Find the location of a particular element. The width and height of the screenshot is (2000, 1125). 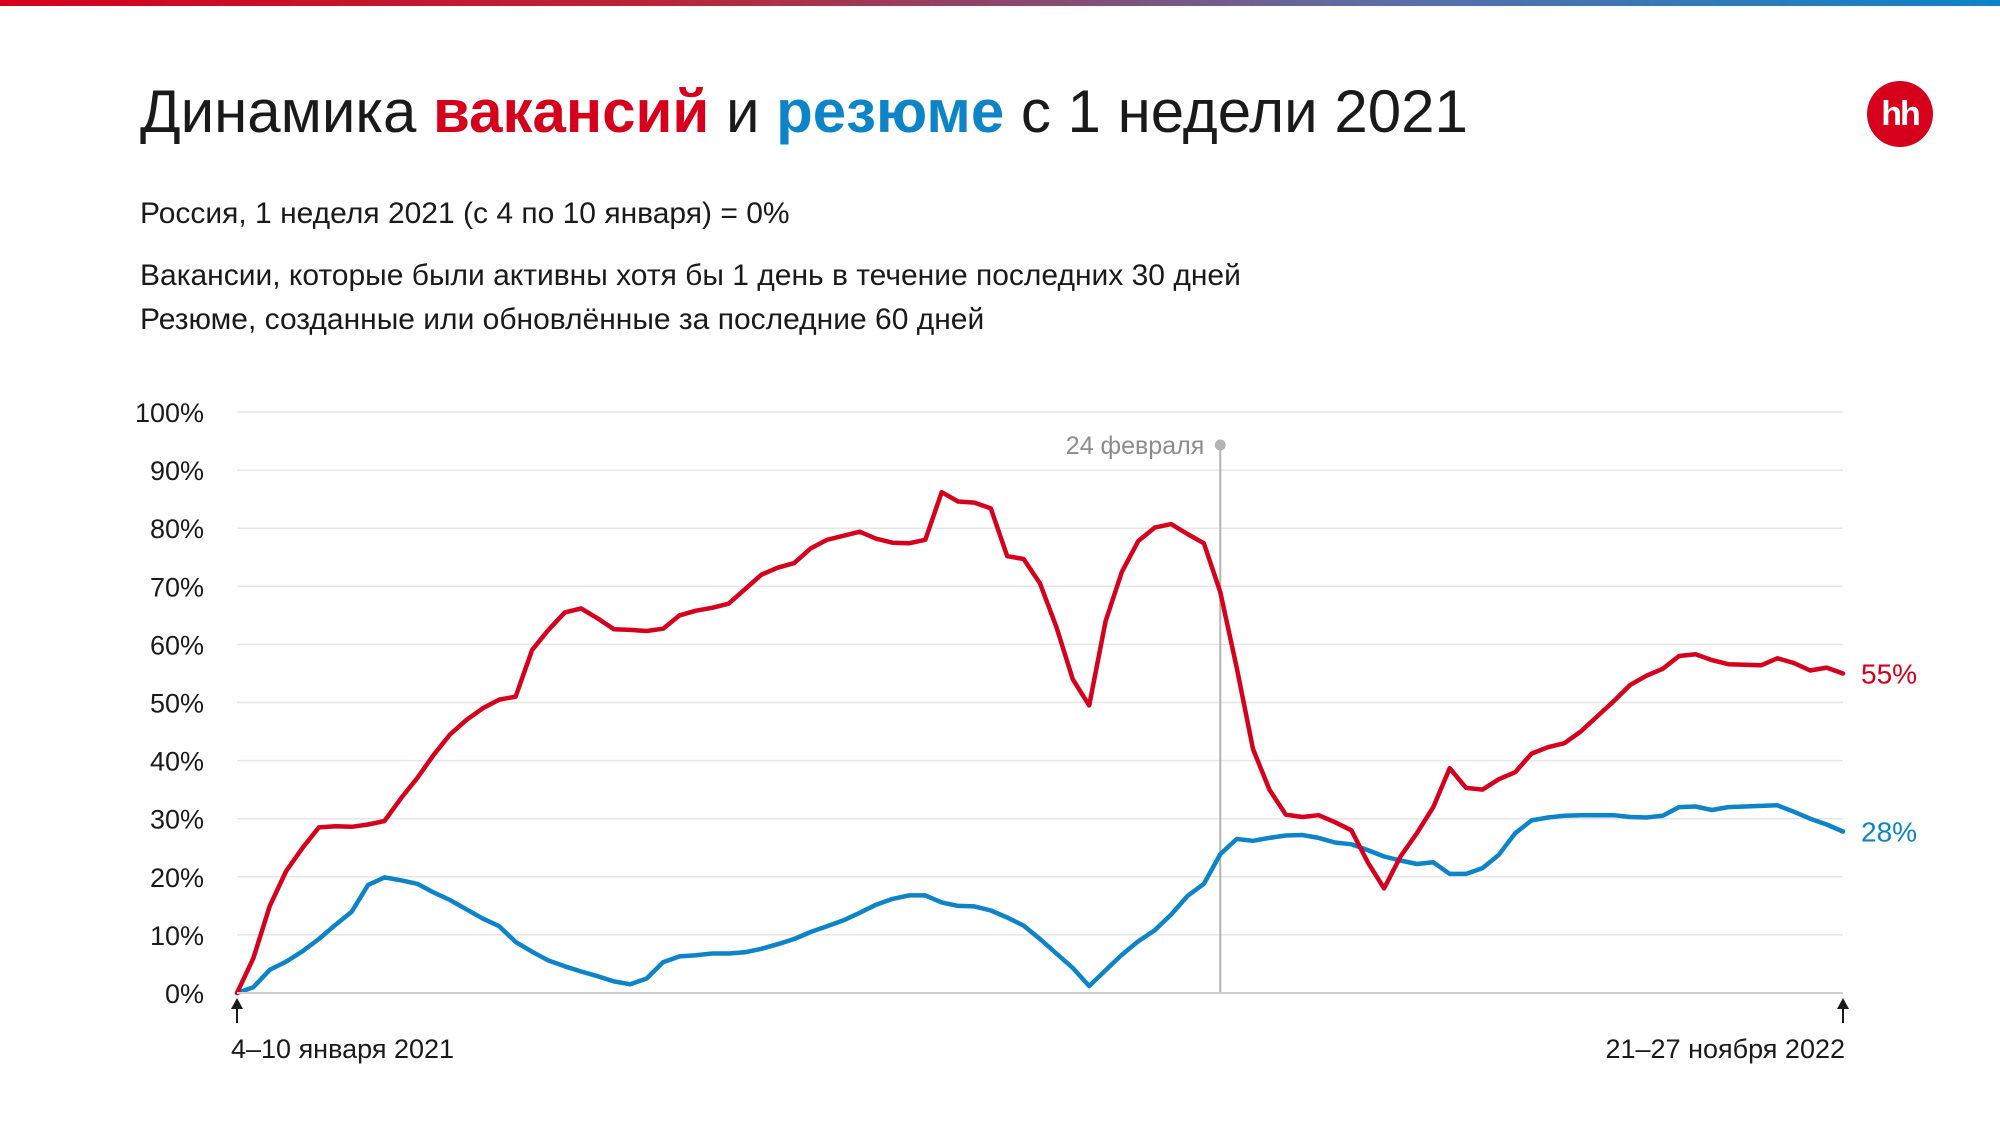

annotation-24-feb: 24 февраля is located at coordinates (1146, 712).